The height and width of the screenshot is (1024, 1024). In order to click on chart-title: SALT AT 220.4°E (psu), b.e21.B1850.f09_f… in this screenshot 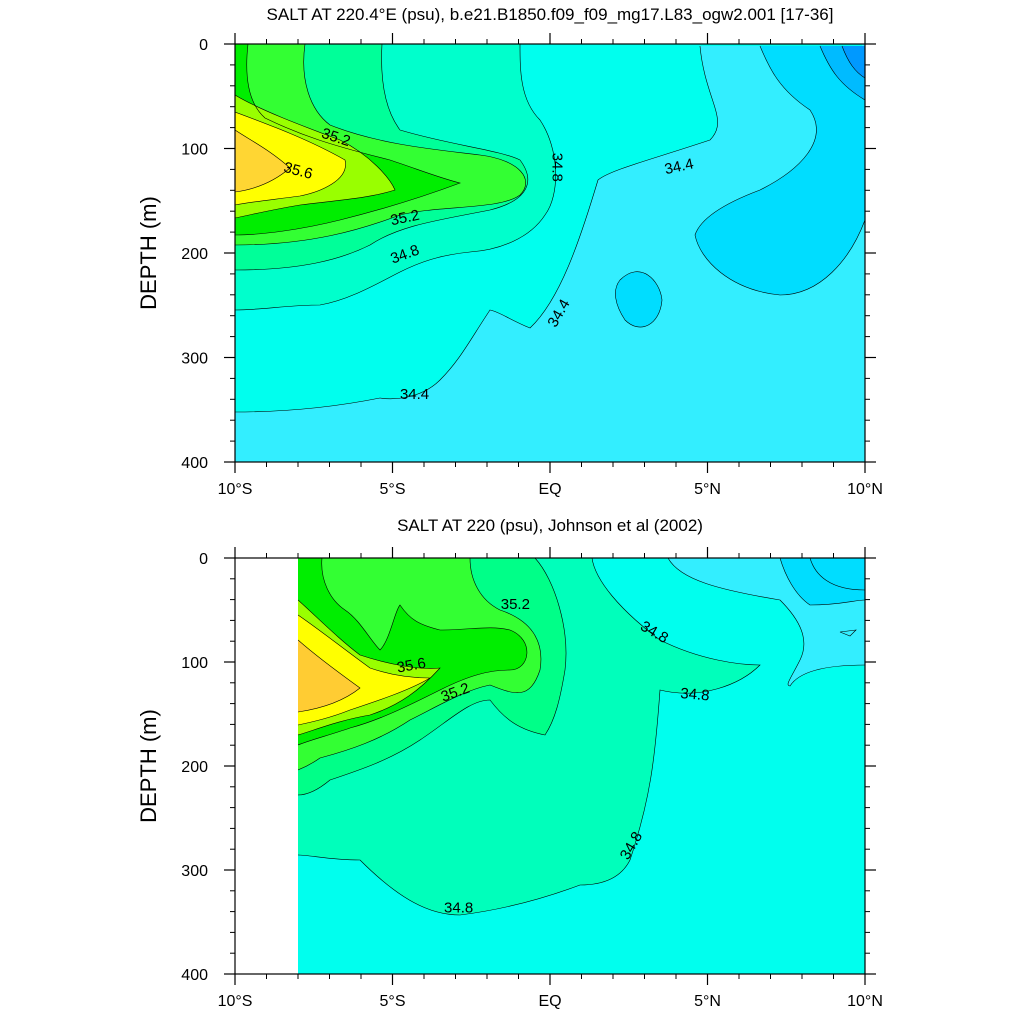, I will do `click(550, 14)`.